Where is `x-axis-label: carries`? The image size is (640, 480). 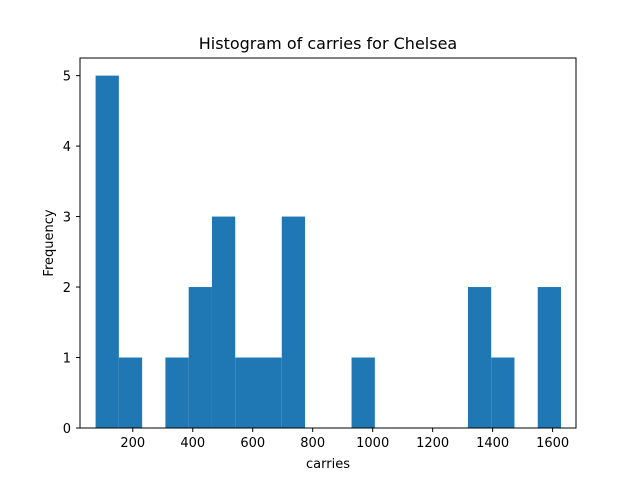
x-axis-label: carries is located at coordinates (328, 464).